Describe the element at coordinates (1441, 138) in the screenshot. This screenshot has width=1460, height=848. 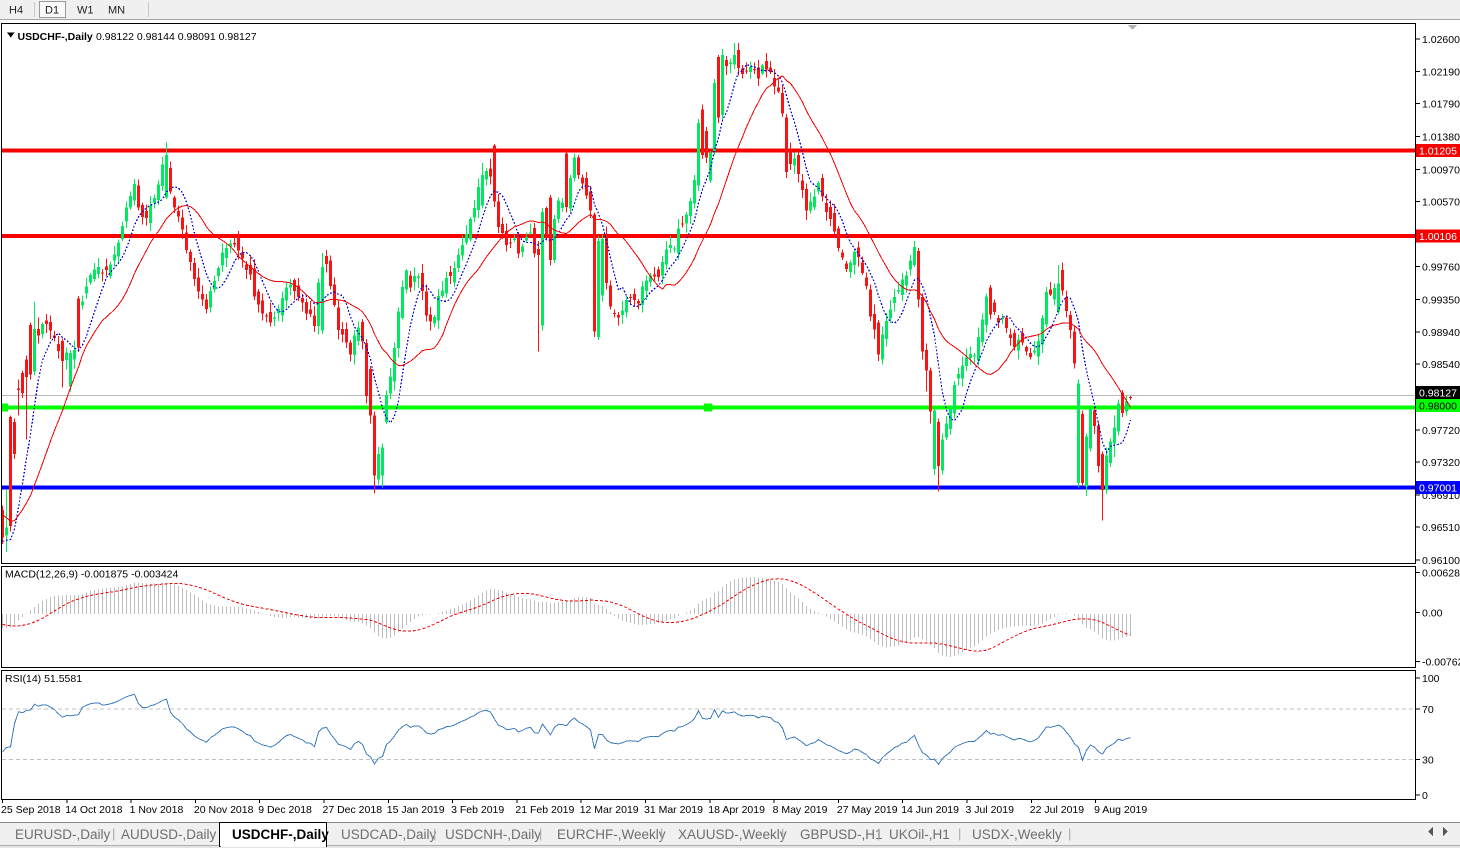
I see `svg-text: 1.01380` at that location.